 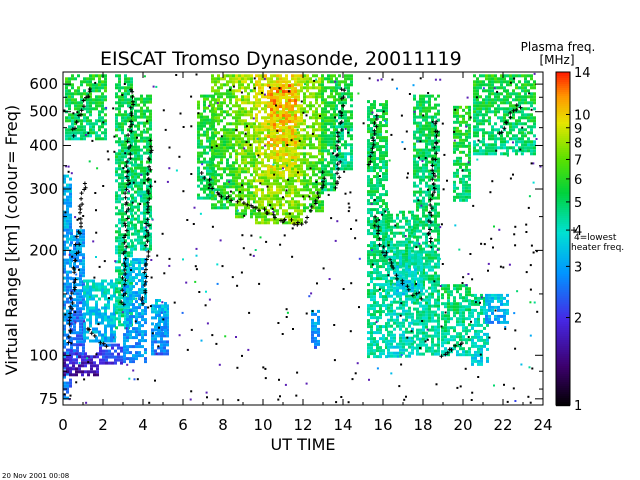 What do you see at coordinates (574, 230) in the screenshot?
I see `heater-marker` at bounding box center [574, 230].